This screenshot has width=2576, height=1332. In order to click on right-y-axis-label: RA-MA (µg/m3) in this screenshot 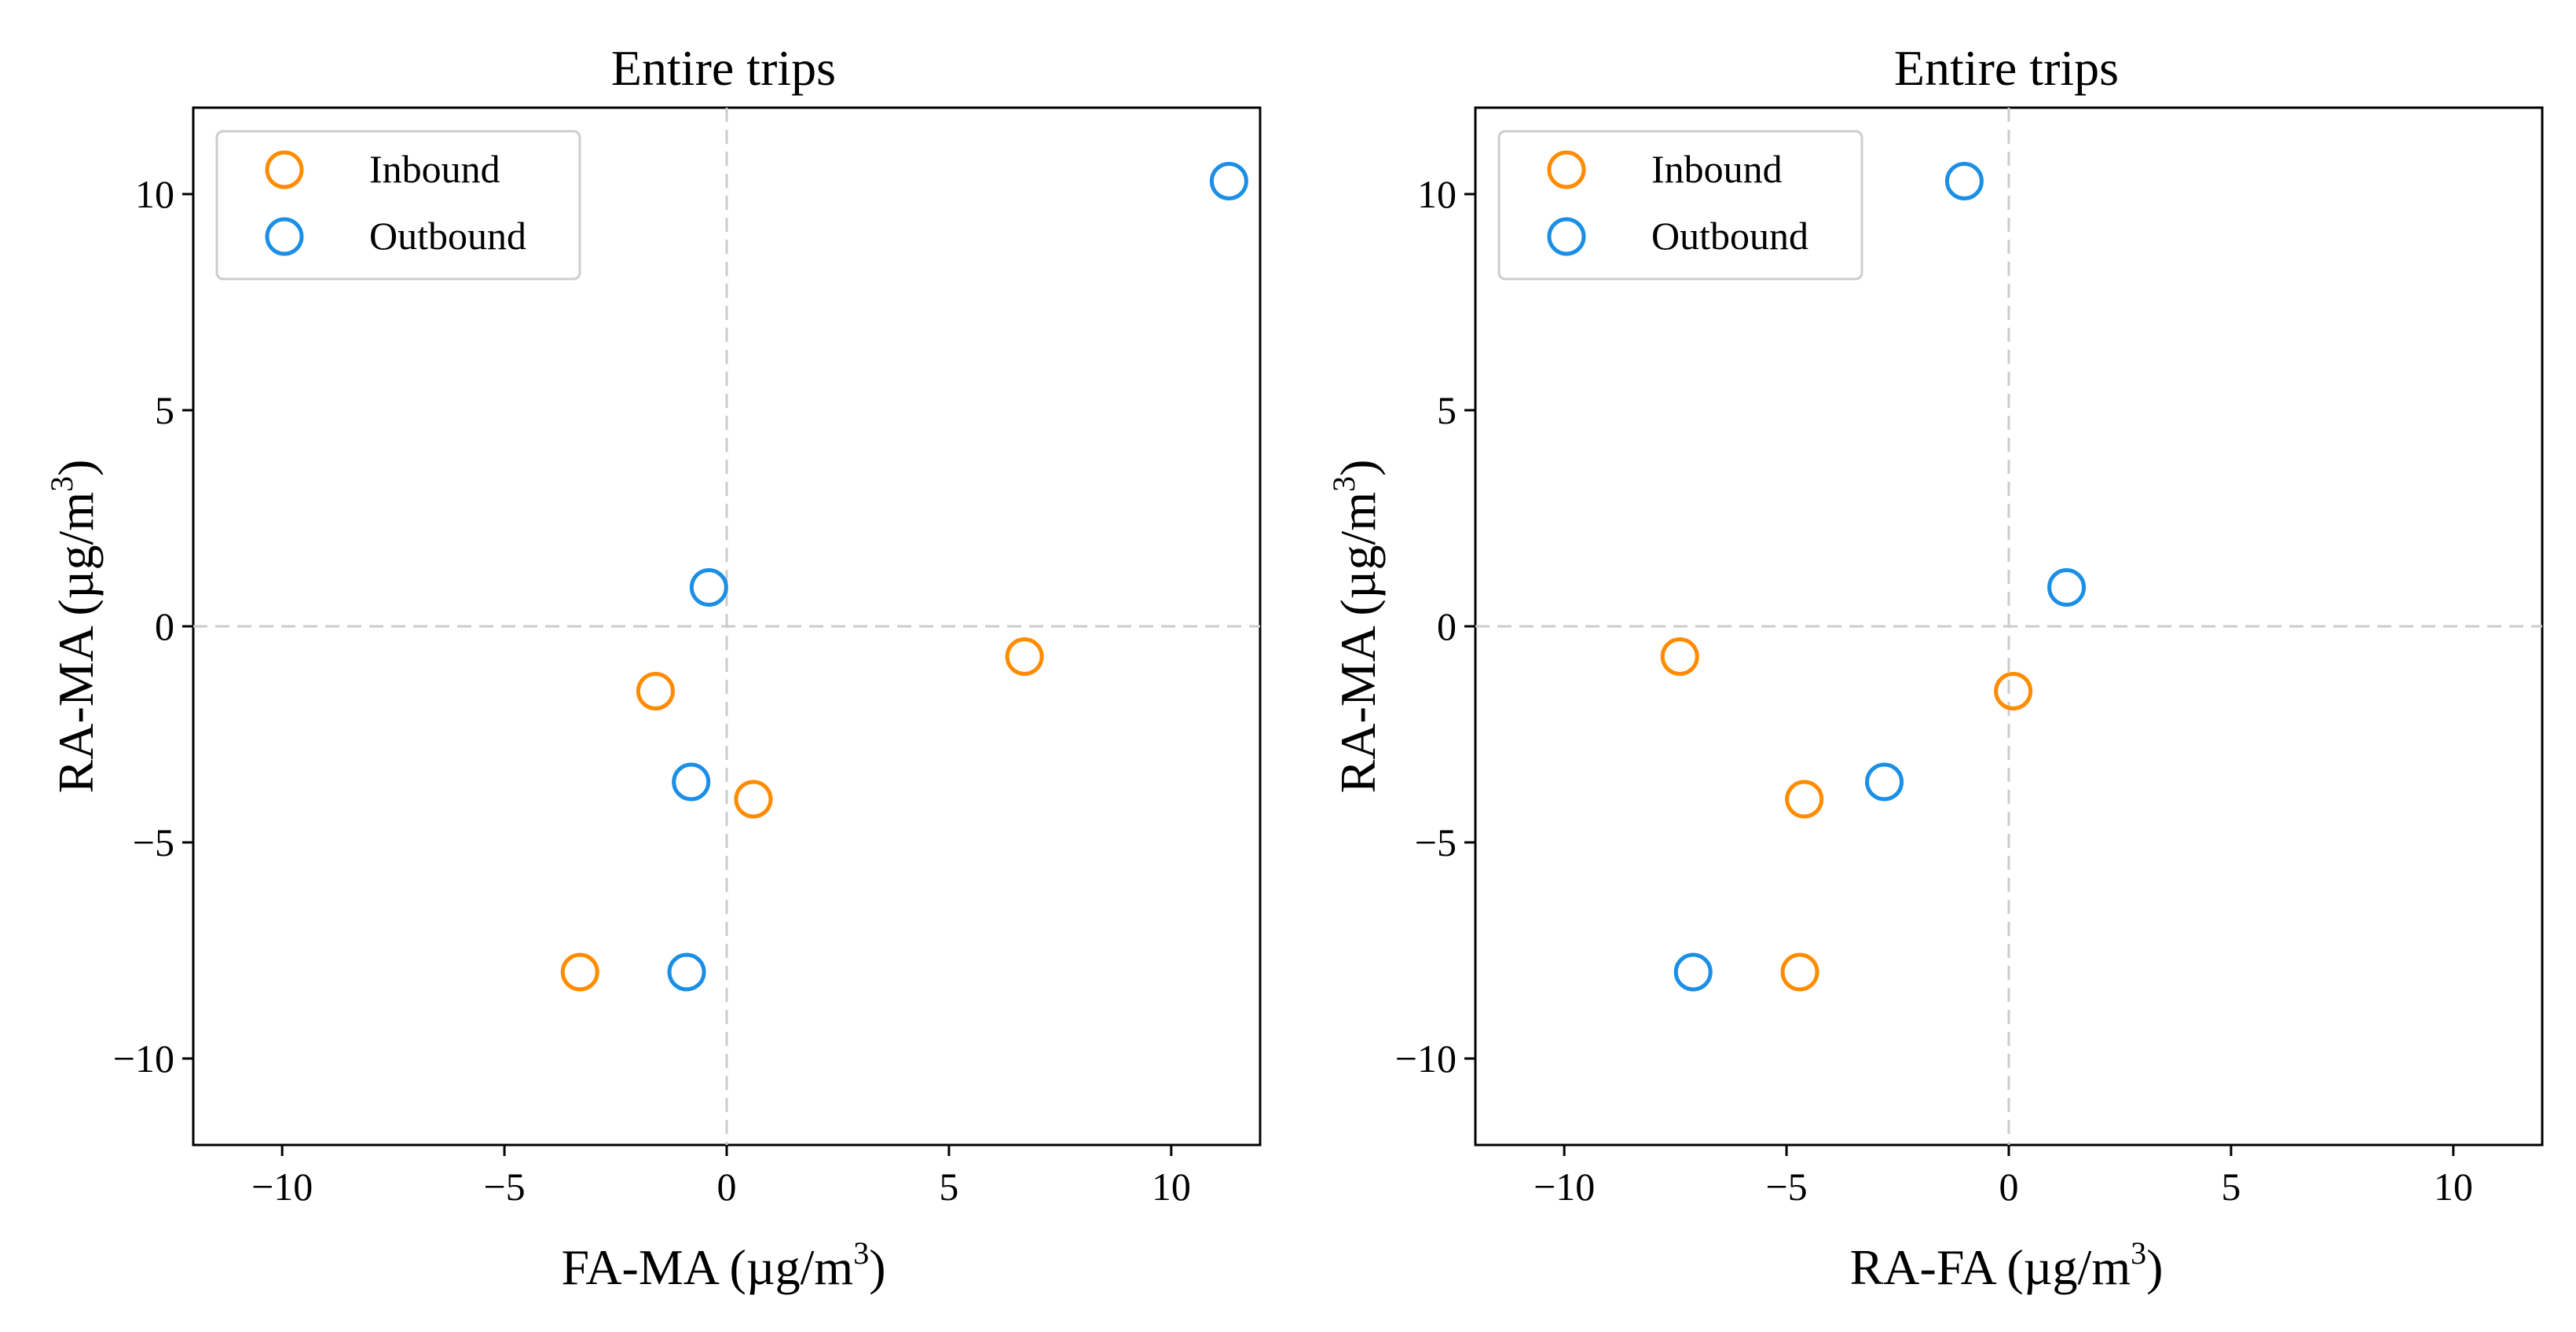, I will do `click(1356, 627)`.